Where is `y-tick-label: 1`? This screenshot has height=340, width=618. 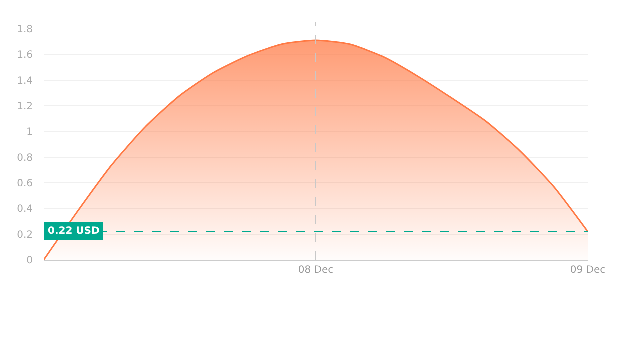
y-tick-label: 1 is located at coordinates (29, 132).